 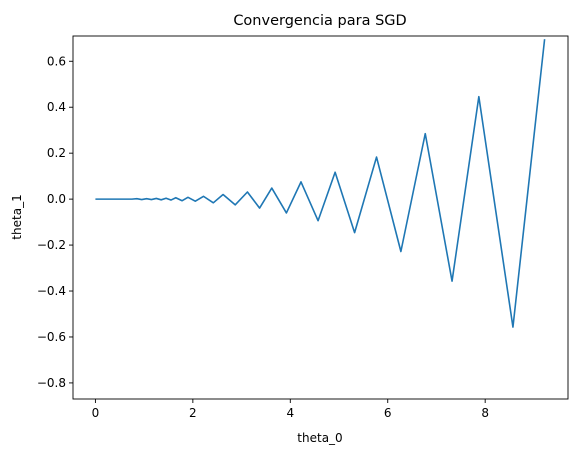 I want to click on y-ticks: −0.8 −0.6 −0.4 −0.2 0.0 0.2 0.4 0.6, so click(x=55, y=222).